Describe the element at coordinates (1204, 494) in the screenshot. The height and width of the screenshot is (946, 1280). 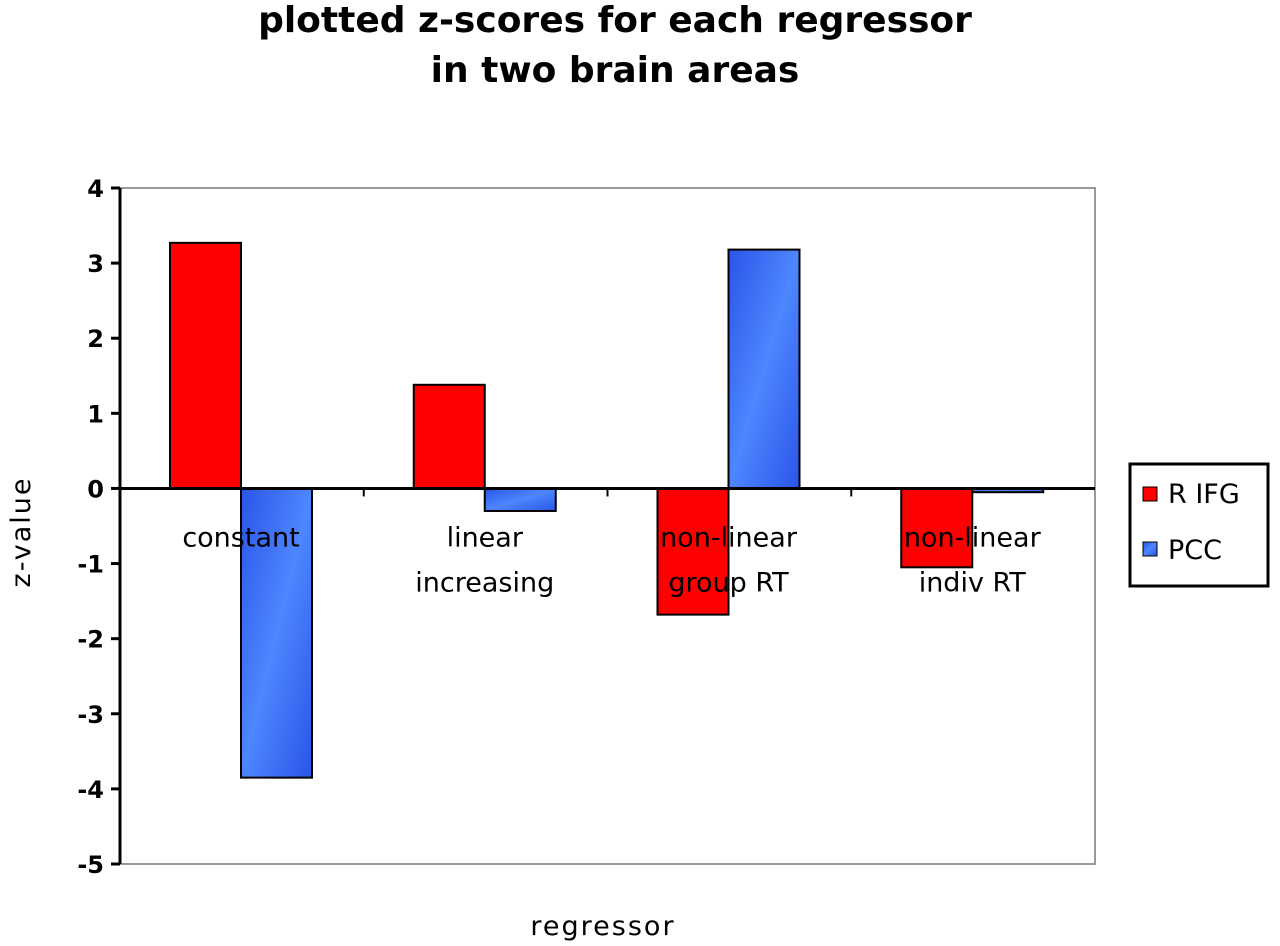
I see `legend-label-r-ifg: R IFG` at that location.